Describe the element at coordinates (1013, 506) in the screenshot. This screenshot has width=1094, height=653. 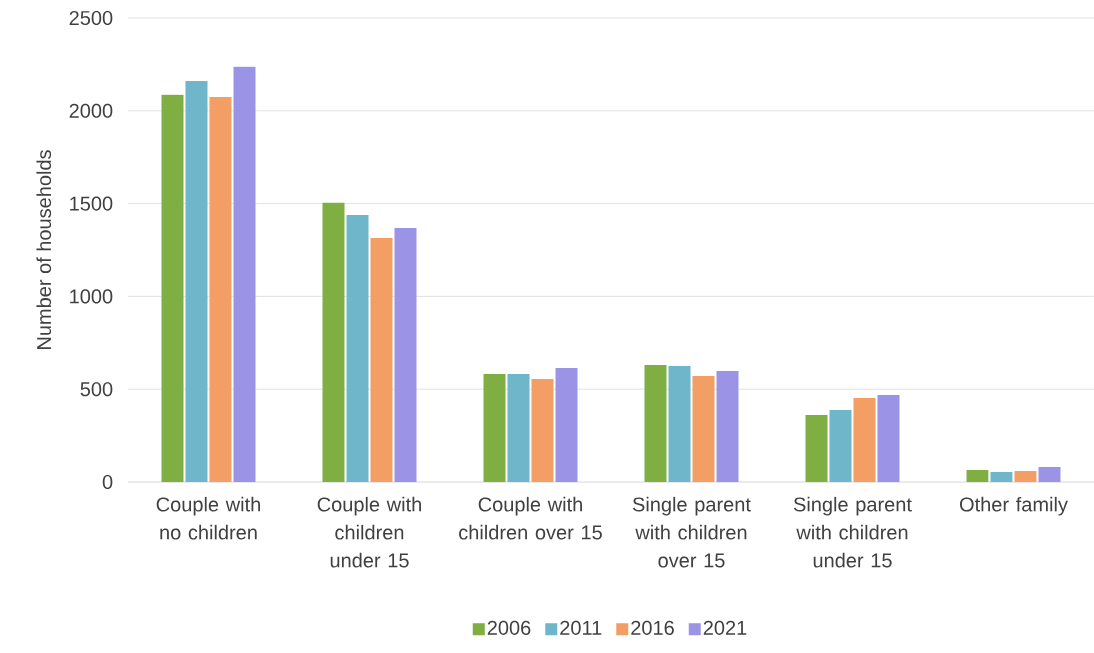
I see `x-tick-label: Other family` at that location.